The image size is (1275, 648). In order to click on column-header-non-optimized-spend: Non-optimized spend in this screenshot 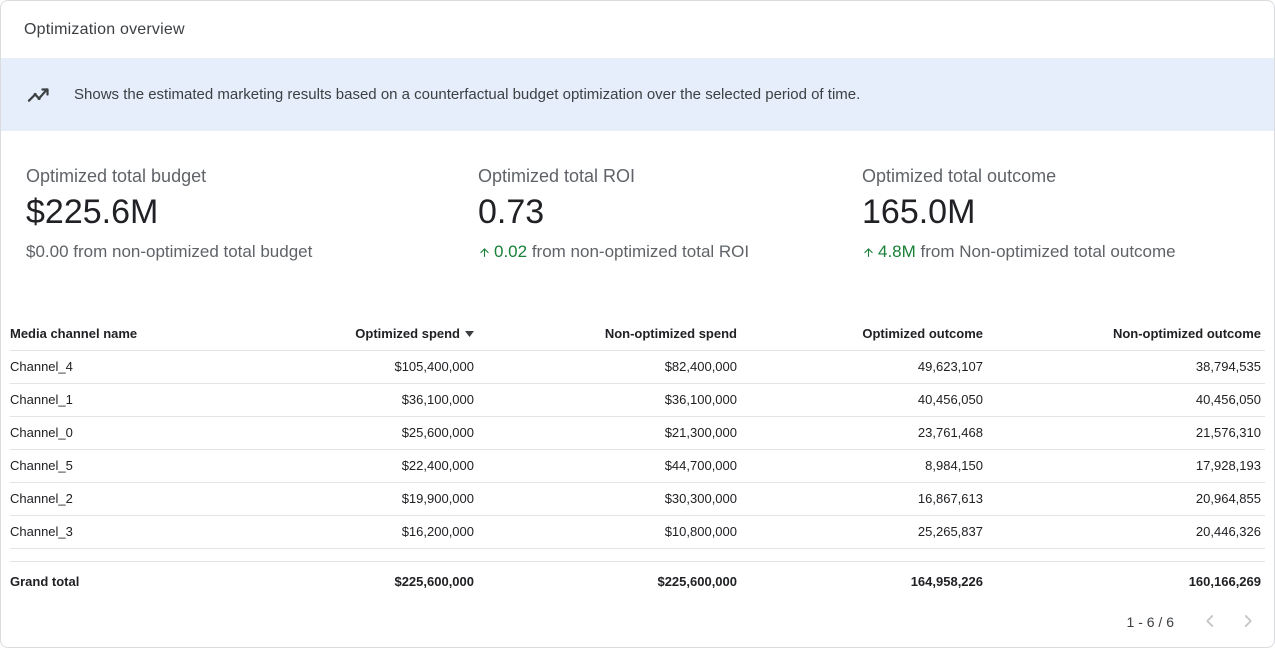, I will do `click(609, 335)`.